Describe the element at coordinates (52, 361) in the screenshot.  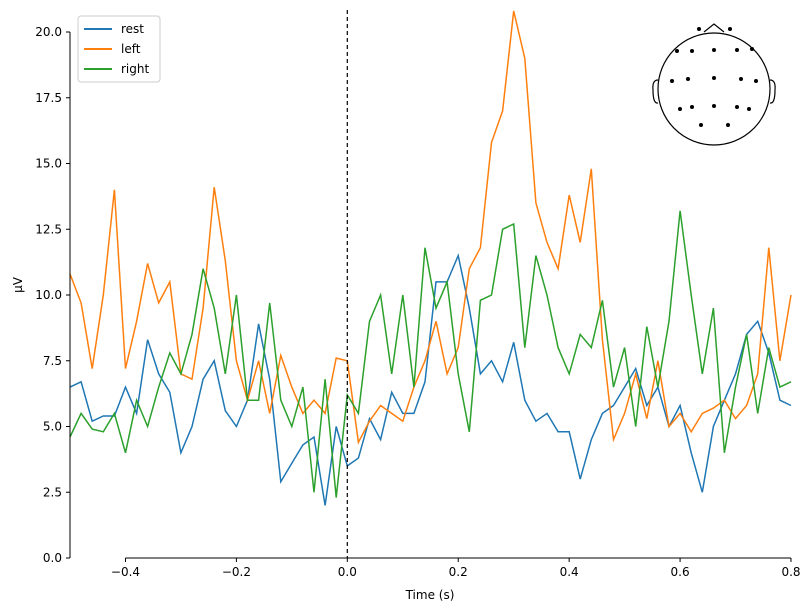
I see `y-tick-label: 7.5` at that location.